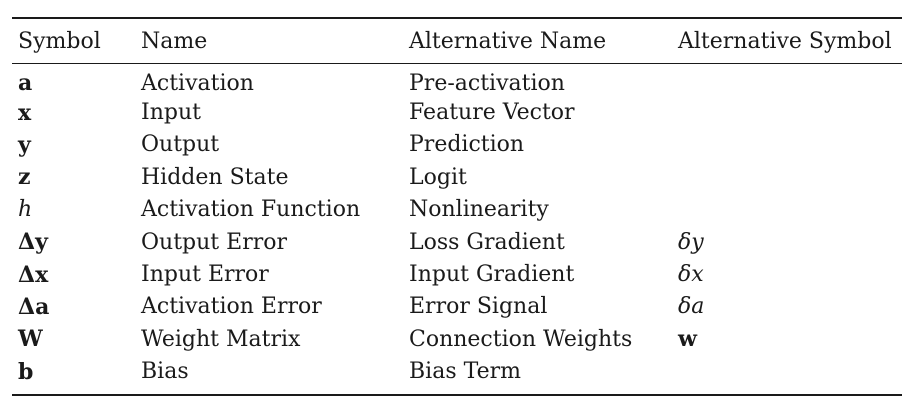 The image size is (914, 416). Describe the element at coordinates (221, 339) in the screenshot. I see `cell-name: Weight Matrix` at that location.